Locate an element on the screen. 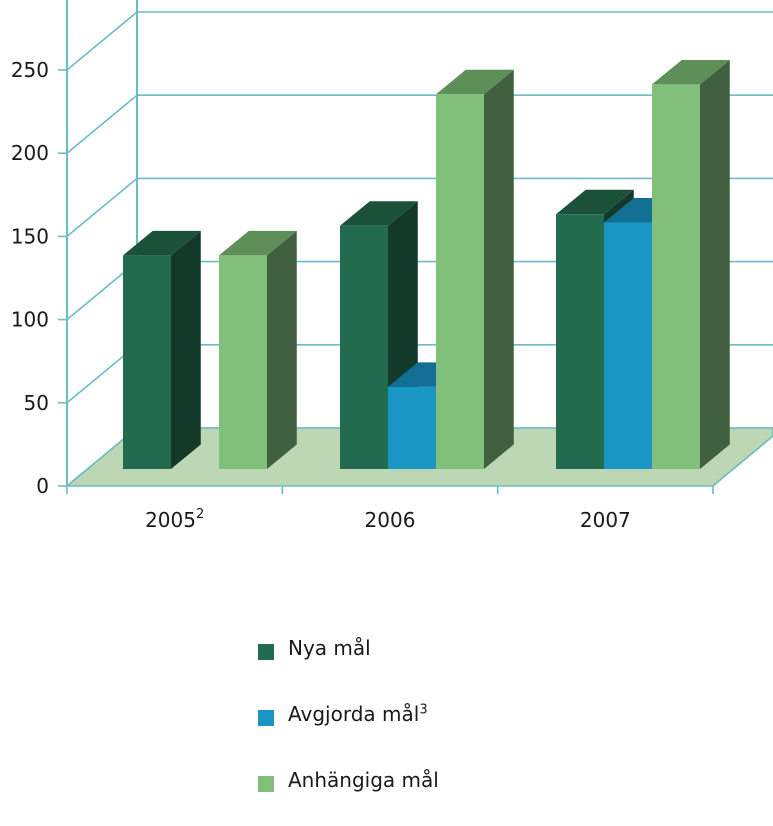 The width and height of the screenshot is (773, 826). x-axis-ticks: 20052 2006 2007 is located at coordinates (390, 509).